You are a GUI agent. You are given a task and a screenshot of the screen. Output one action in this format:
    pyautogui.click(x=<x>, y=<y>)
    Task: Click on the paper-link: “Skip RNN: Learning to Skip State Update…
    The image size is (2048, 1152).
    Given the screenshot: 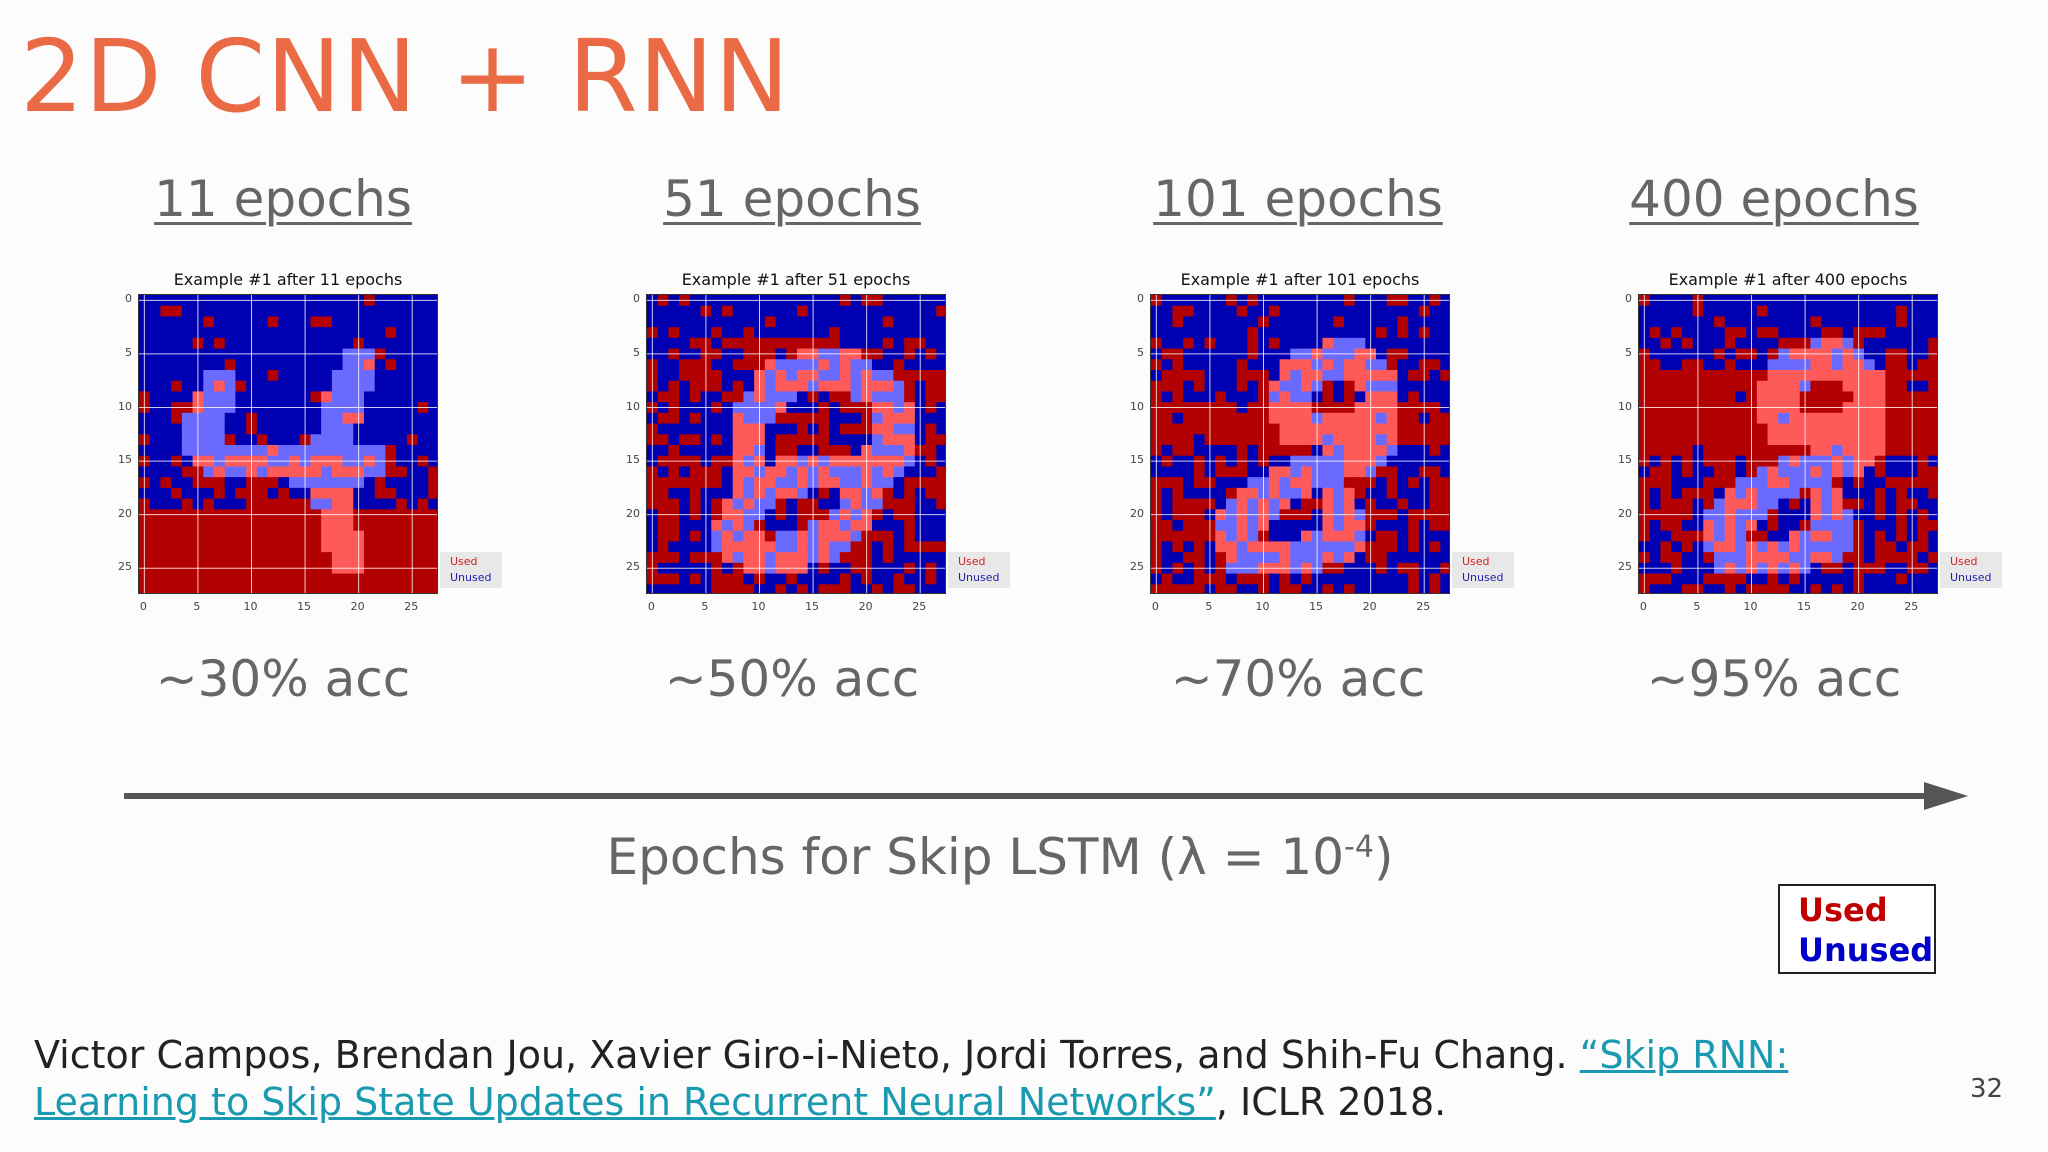 What is the action you would take?
    pyautogui.click(x=911, y=1078)
    